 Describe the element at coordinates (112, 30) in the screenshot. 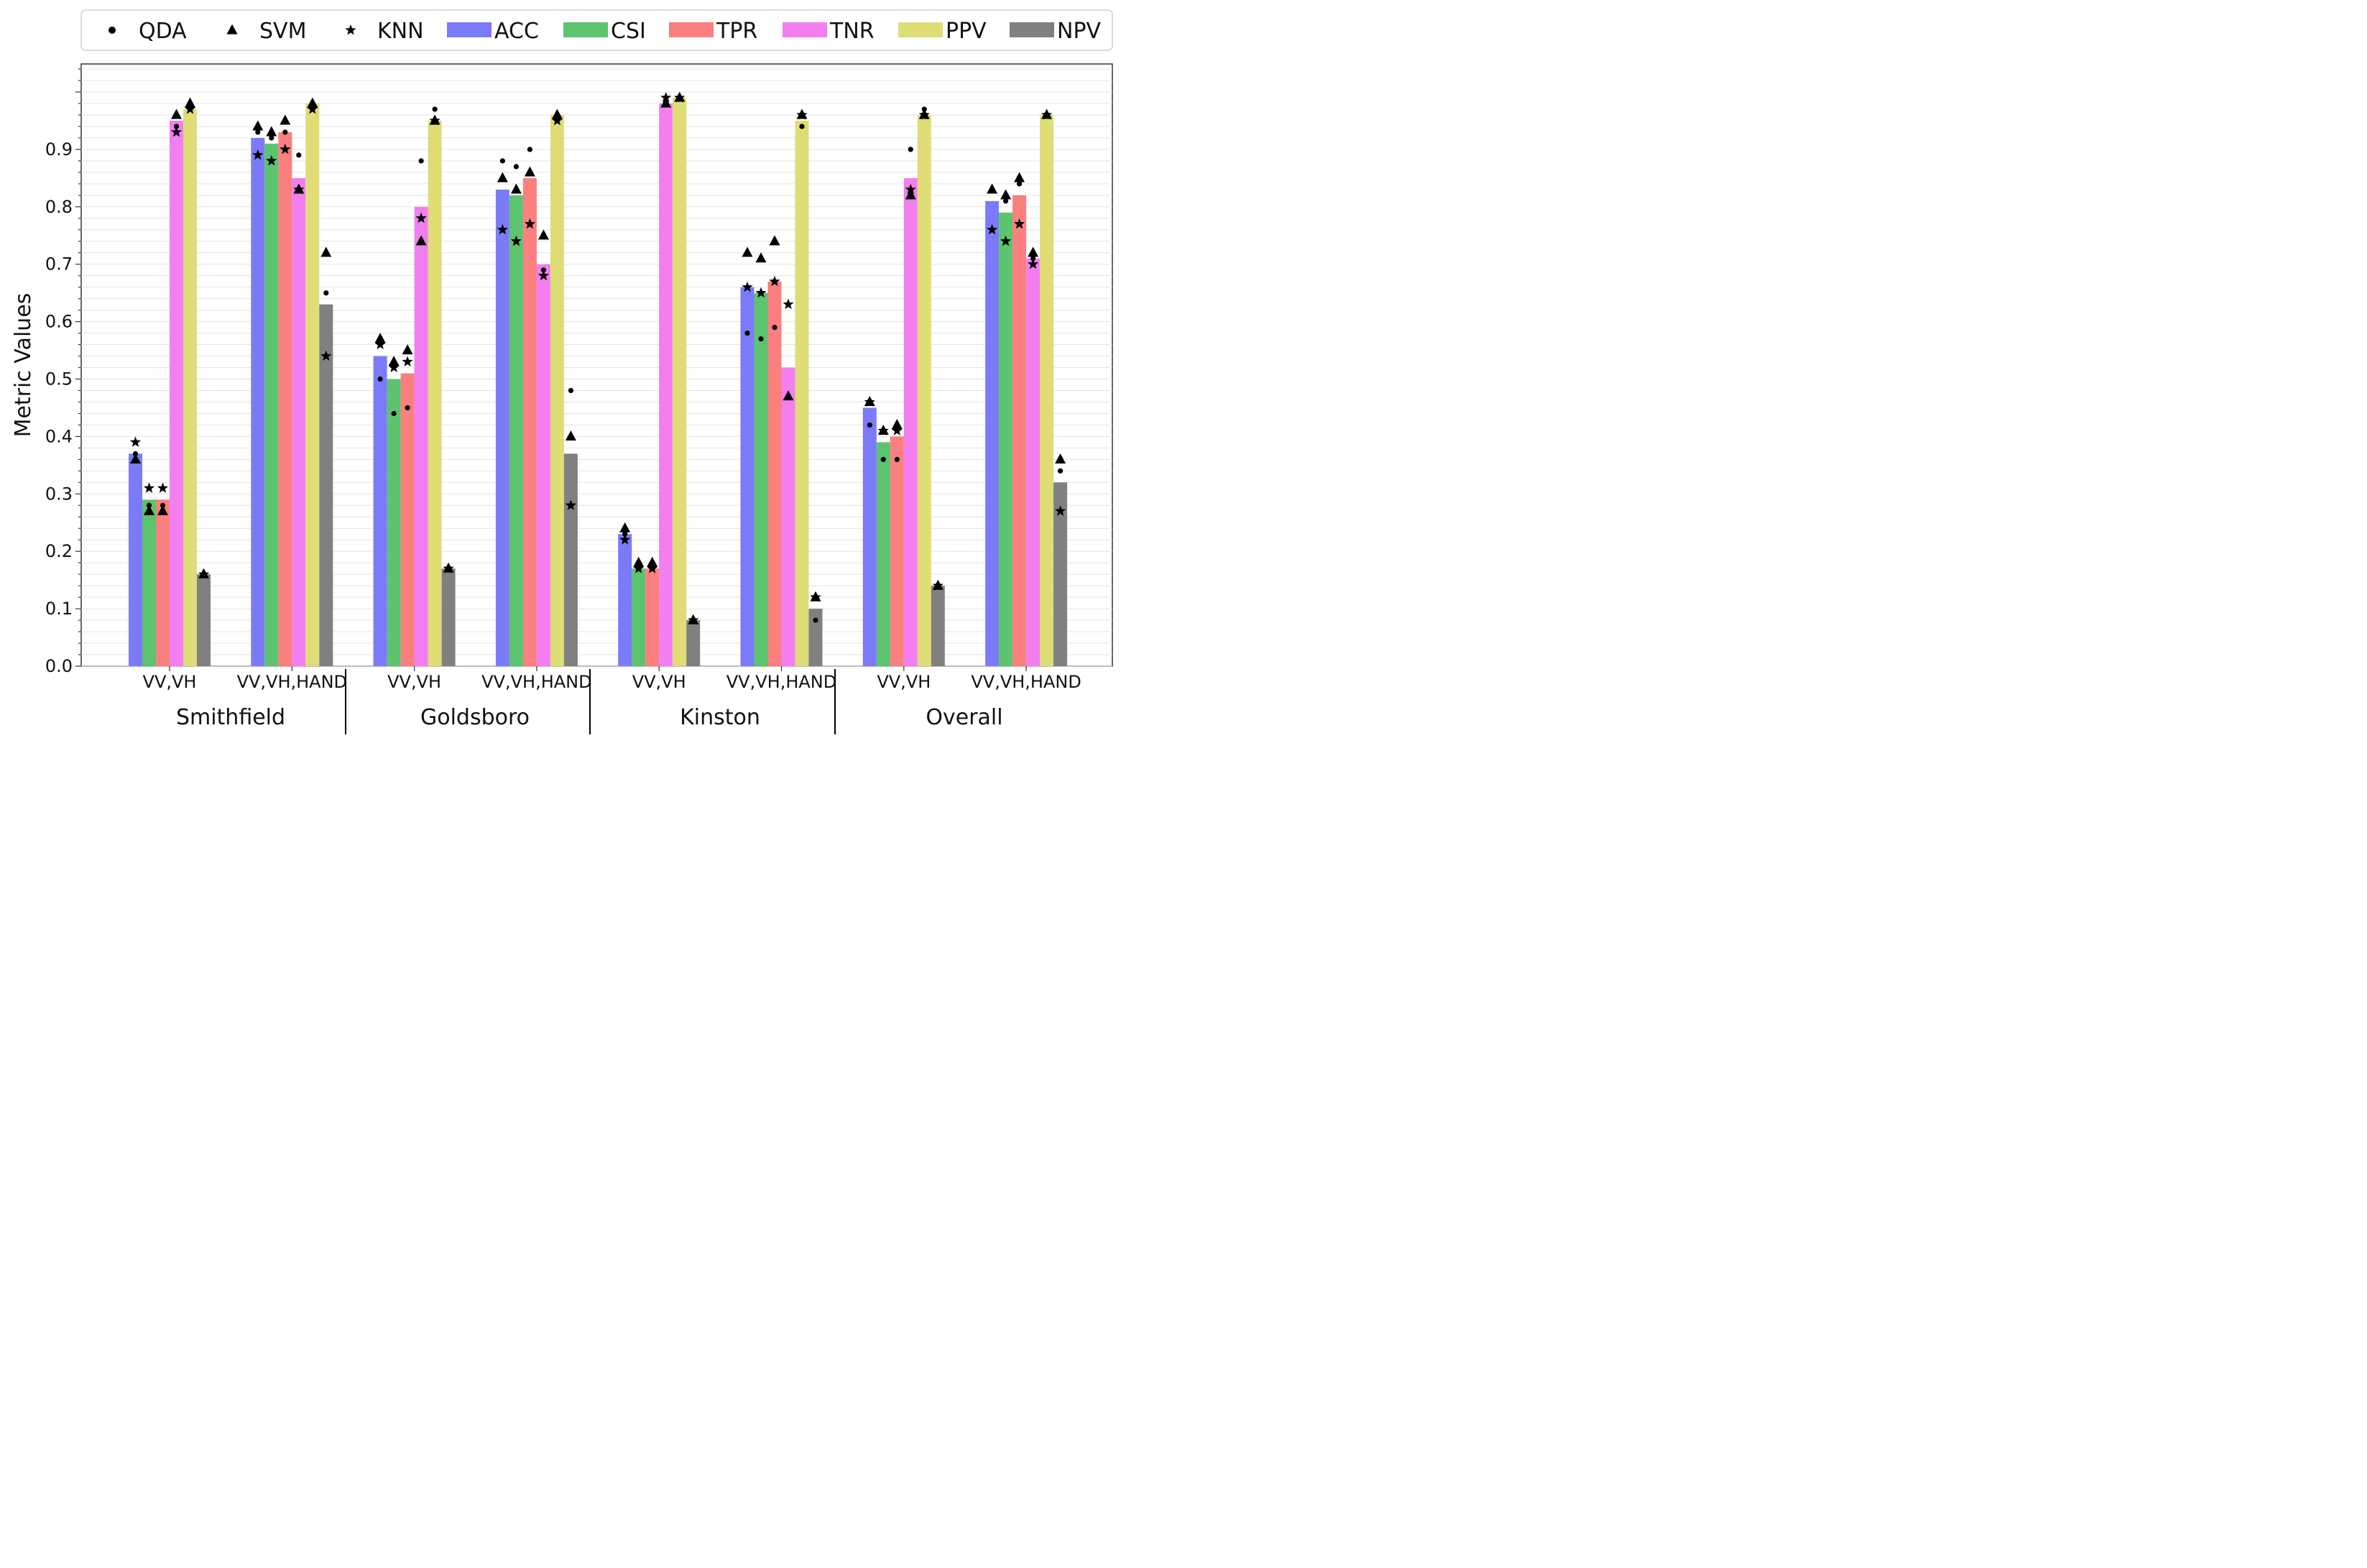

I see `legend-marker-qda` at that location.